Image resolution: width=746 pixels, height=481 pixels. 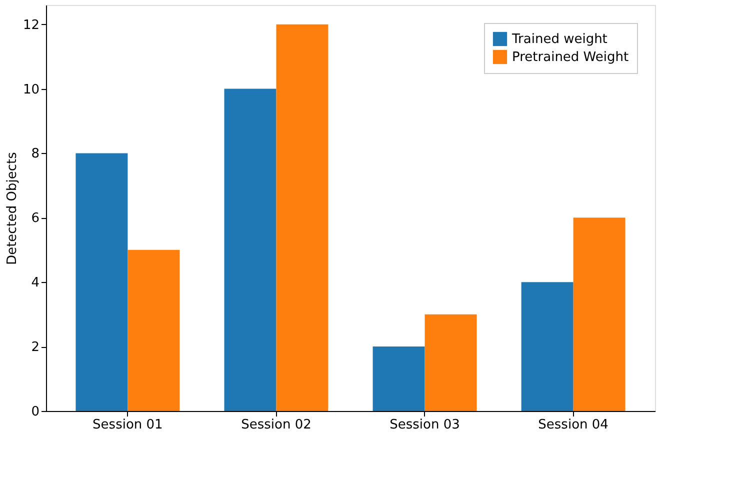 What do you see at coordinates (559, 39) in the screenshot?
I see `legend-label: Trained weight` at bounding box center [559, 39].